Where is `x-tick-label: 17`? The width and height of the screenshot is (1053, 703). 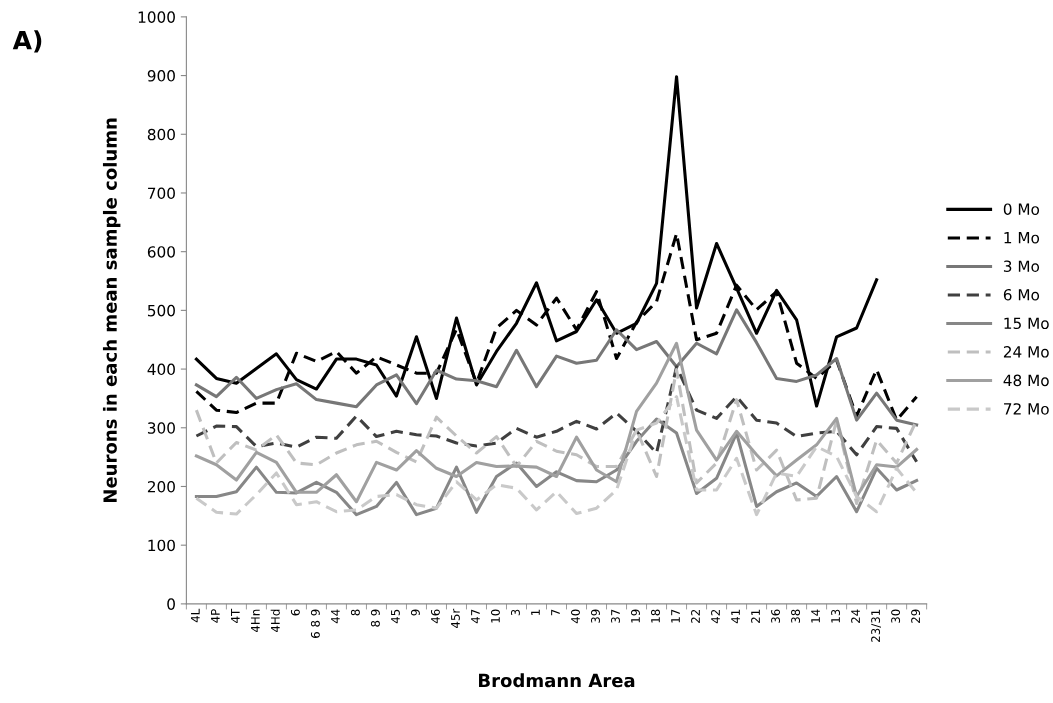 x-tick-label: 17 is located at coordinates (675, 616).